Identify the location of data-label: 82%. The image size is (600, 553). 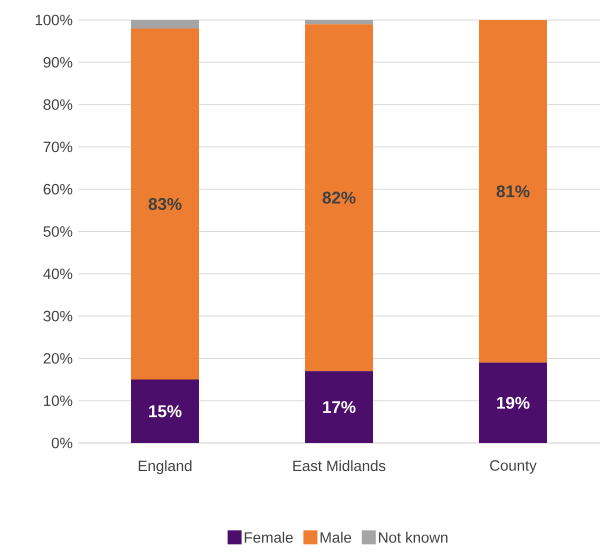
(339, 198).